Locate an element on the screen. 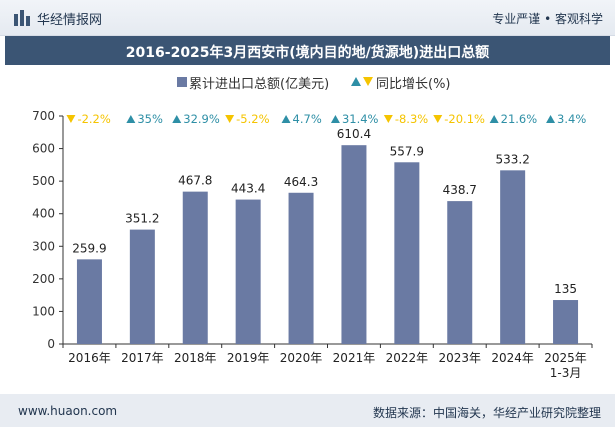  growth-label: -2.2% is located at coordinates (93, 119).